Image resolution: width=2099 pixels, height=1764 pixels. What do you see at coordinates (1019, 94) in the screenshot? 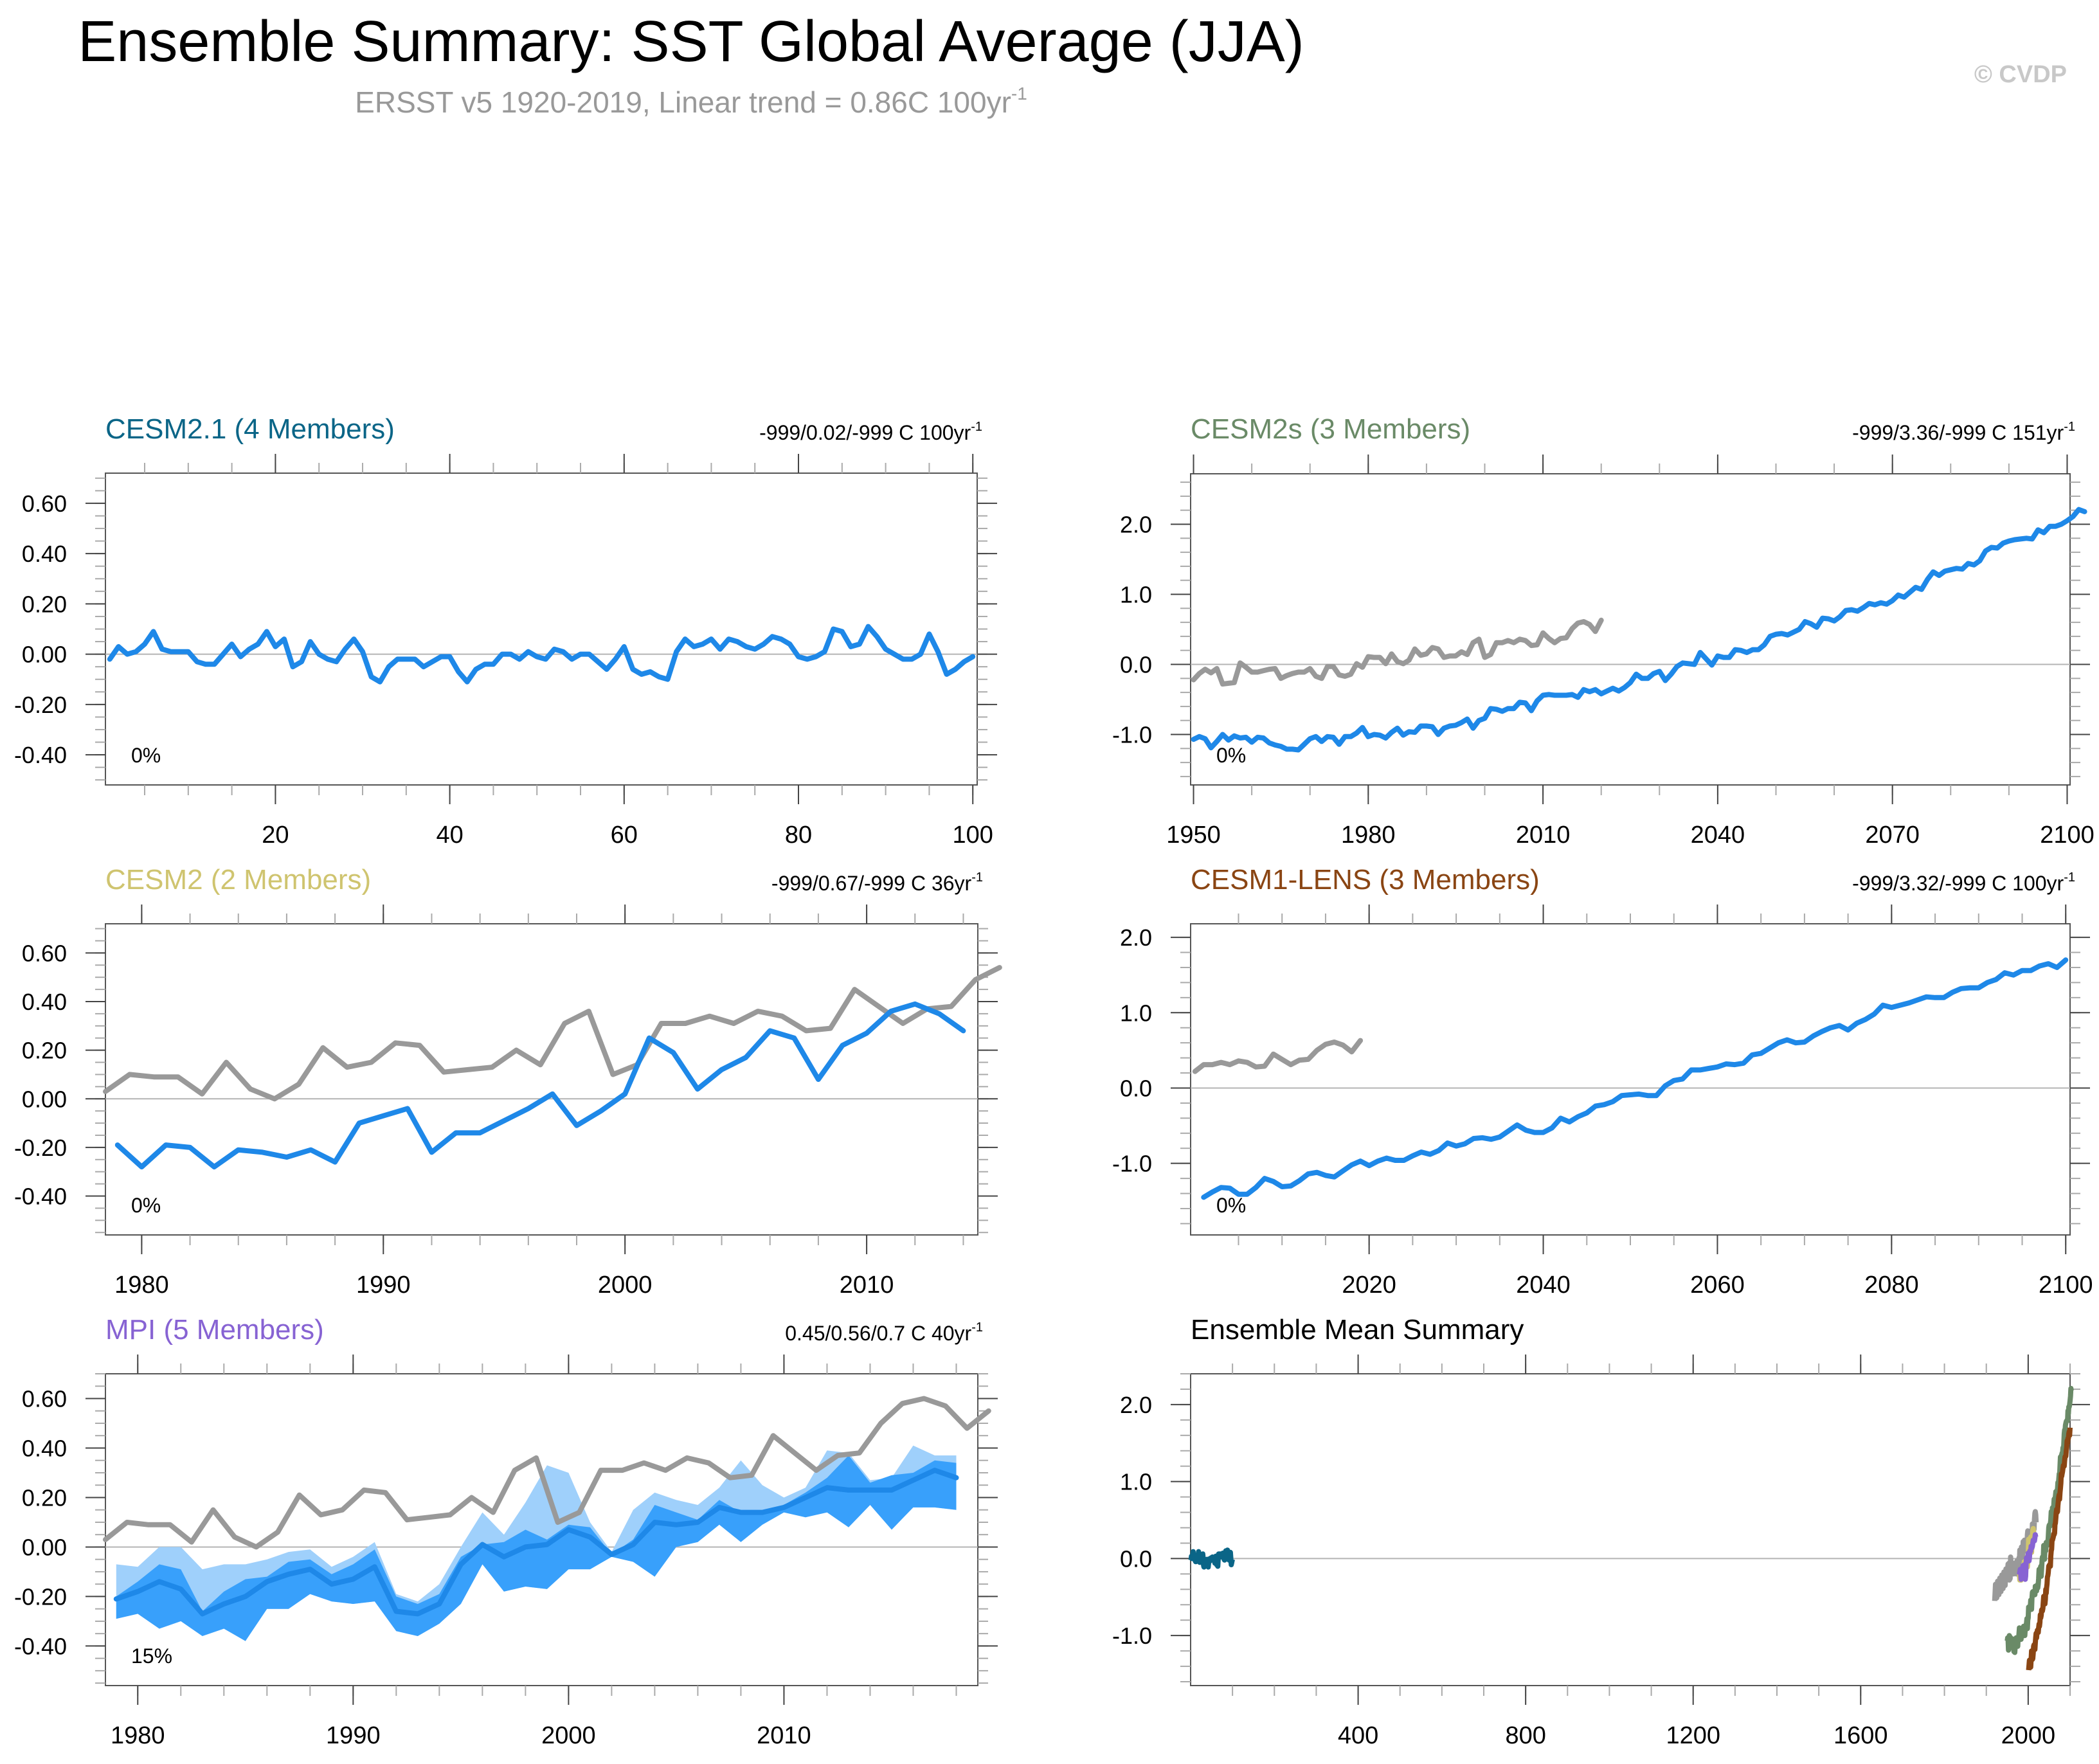
I see `subtitle-sup: -1` at bounding box center [1019, 94].